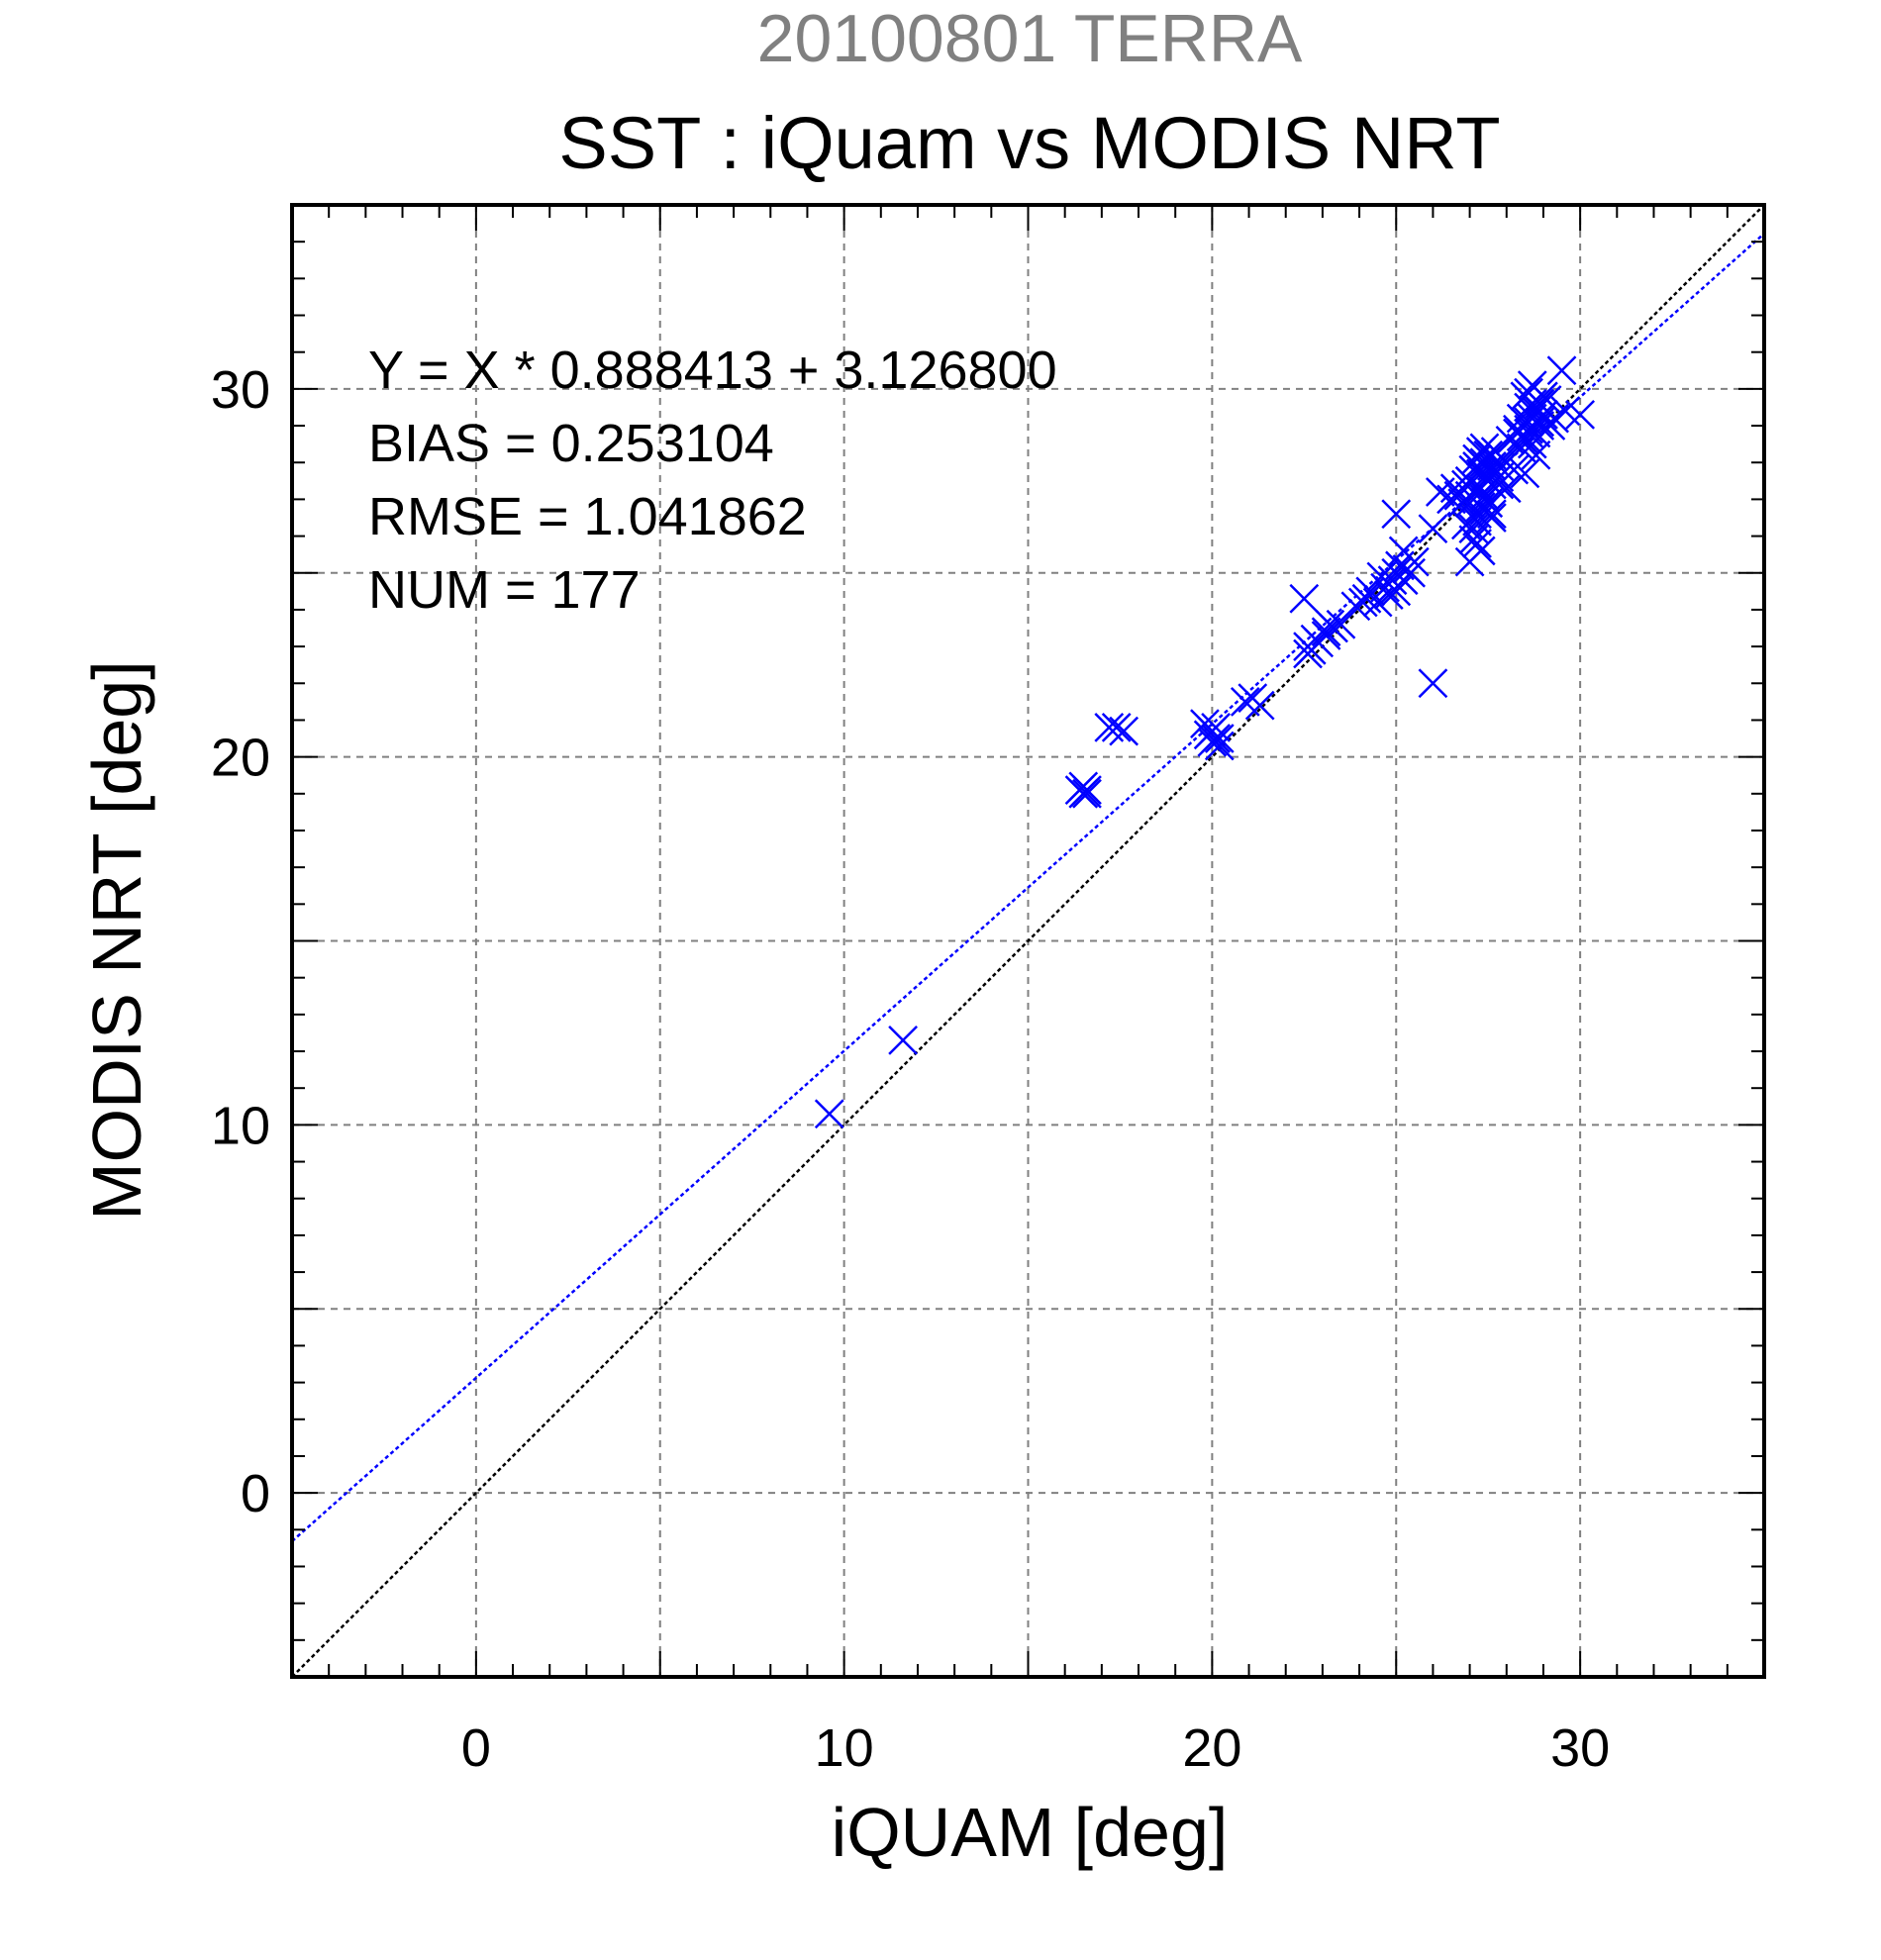 This screenshot has height=1960, width=1881. I want to click on y-tick-label: 0, so click(255, 1493).